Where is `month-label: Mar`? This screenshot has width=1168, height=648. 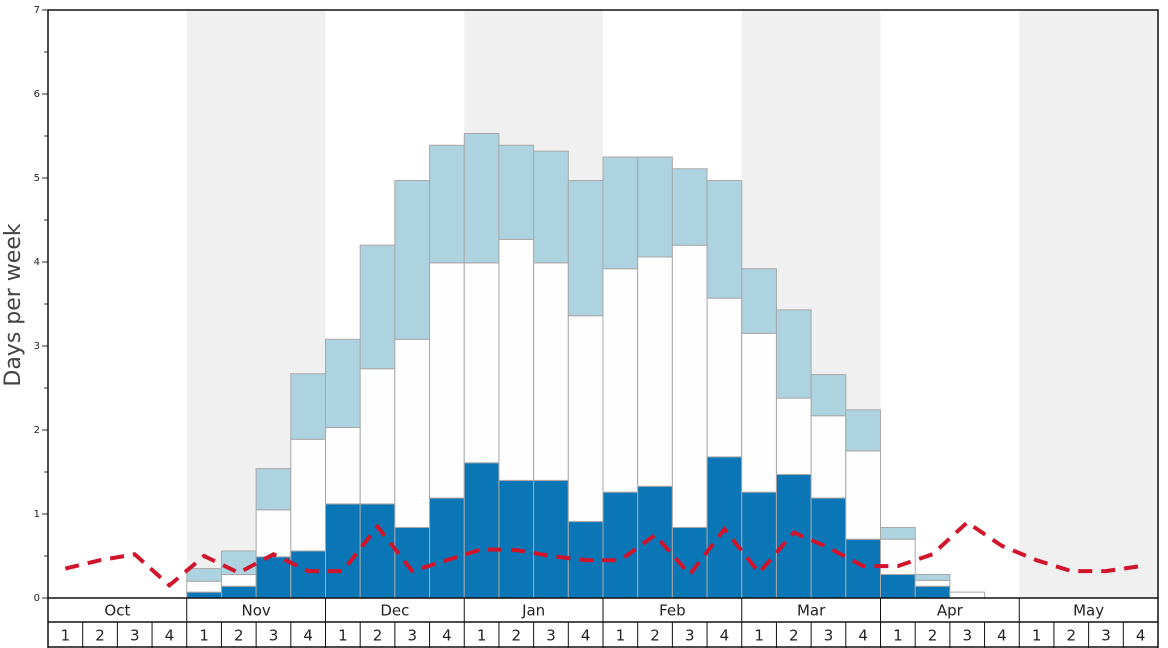 month-label: Mar is located at coordinates (811, 611).